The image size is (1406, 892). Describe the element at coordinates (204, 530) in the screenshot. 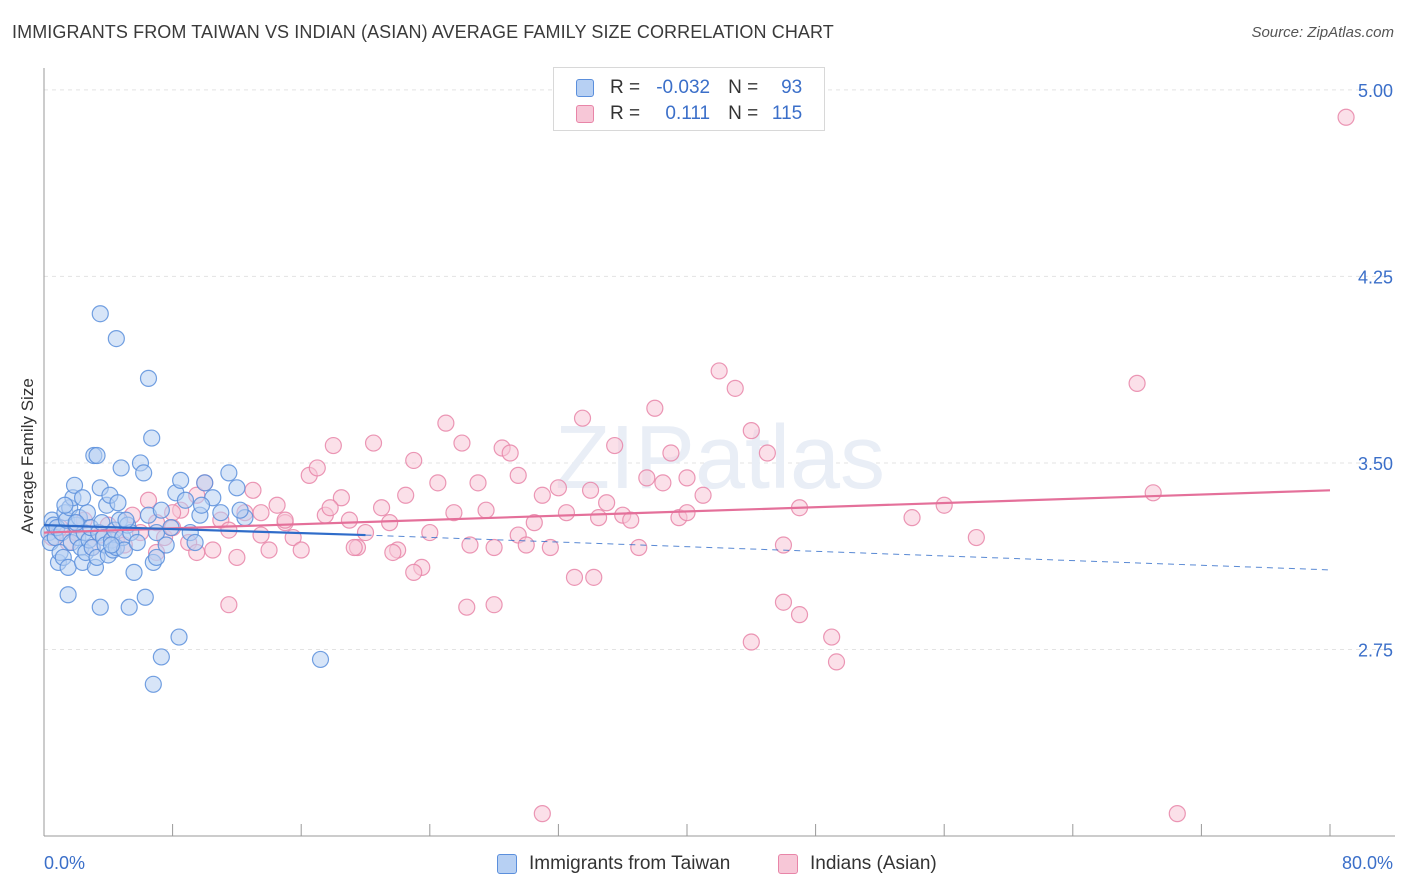

I see `taiwan-trend-line` at that location.